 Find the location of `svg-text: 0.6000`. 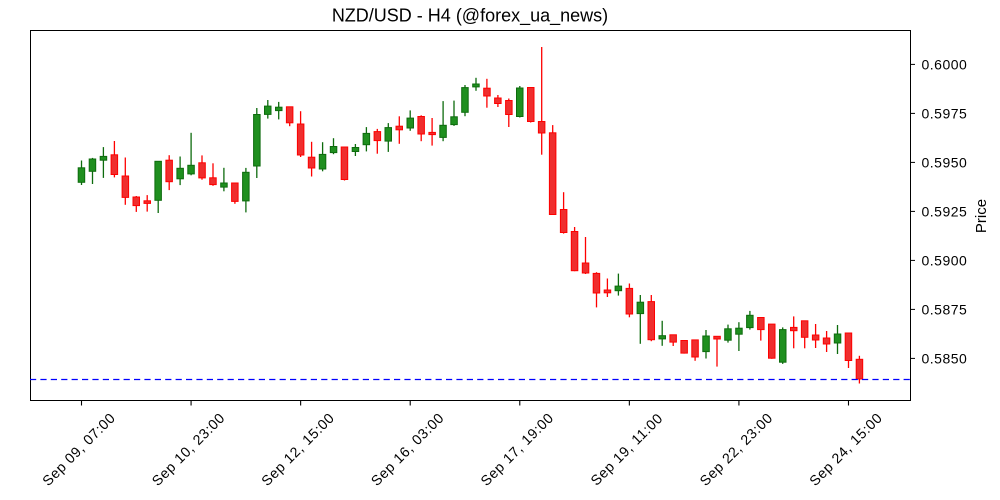

svg-text: 0.6000 is located at coordinates (945, 65).